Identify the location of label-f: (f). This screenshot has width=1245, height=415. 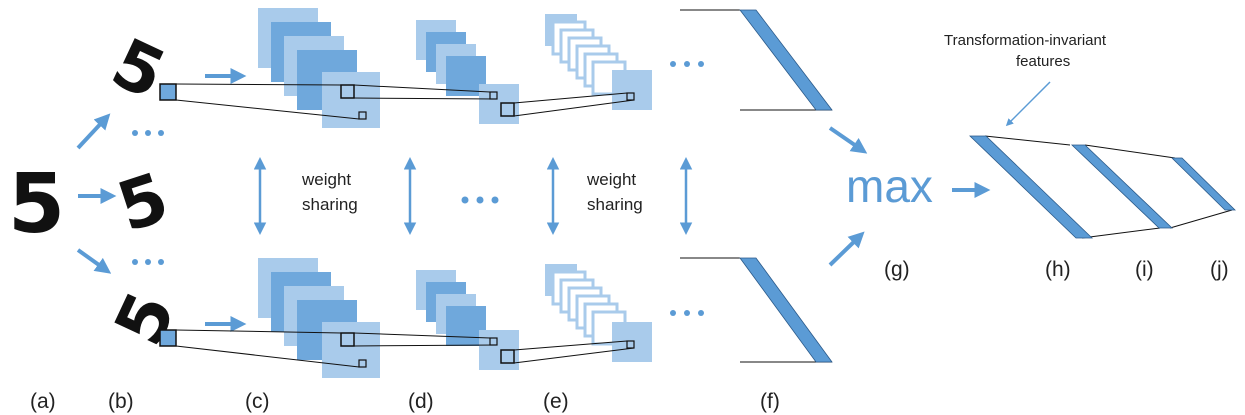
(770, 401).